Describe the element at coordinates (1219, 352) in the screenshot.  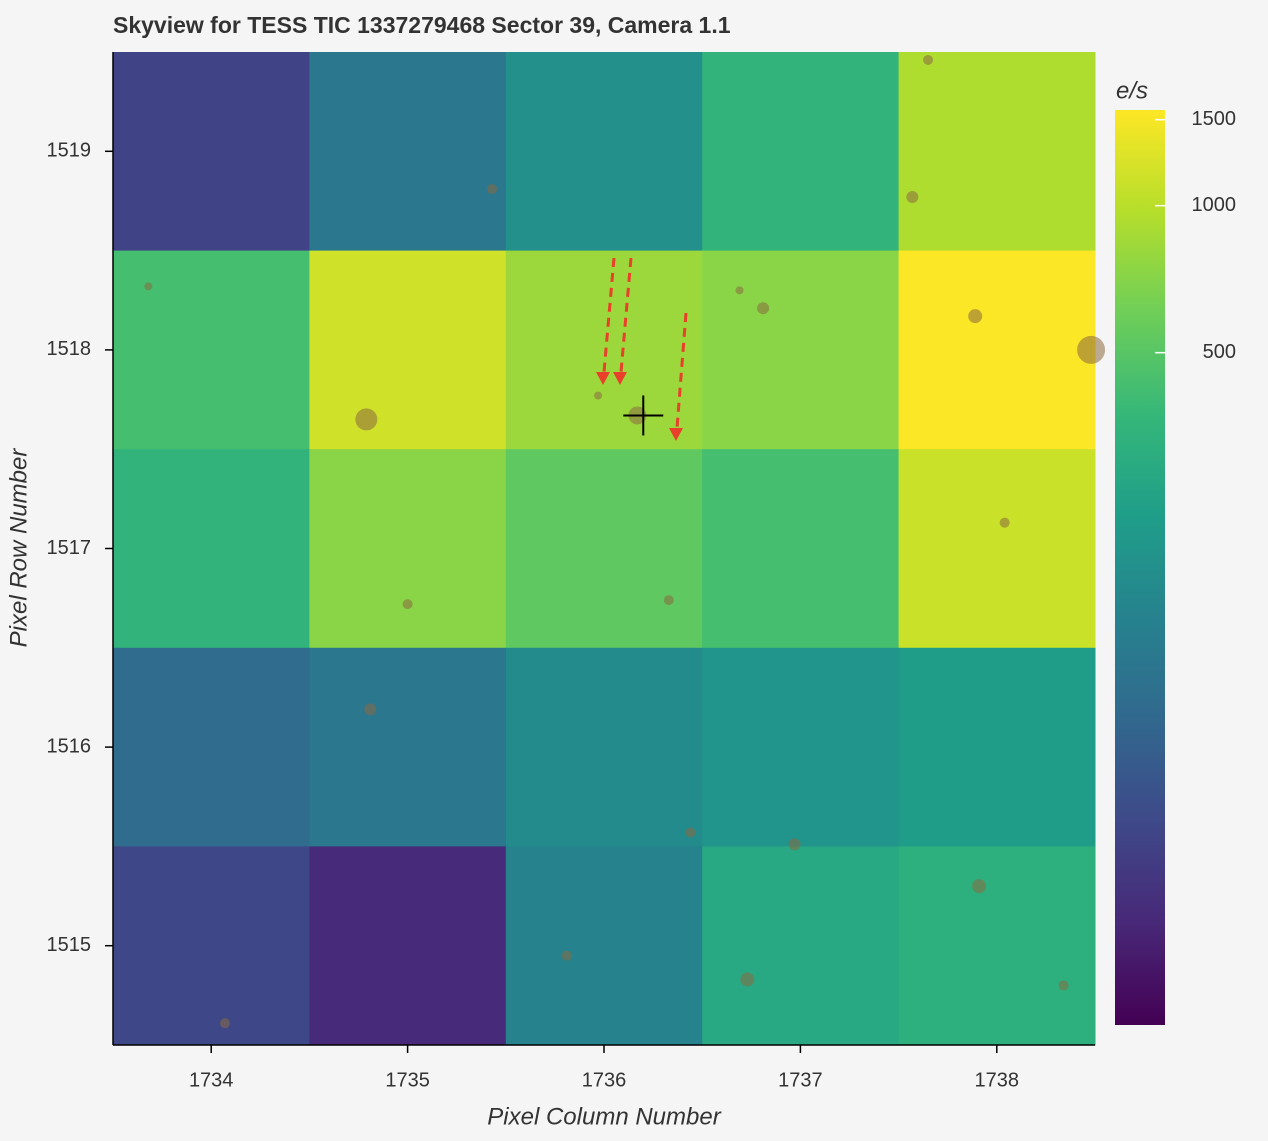
I see `colorbar-tick-label: 500` at that location.